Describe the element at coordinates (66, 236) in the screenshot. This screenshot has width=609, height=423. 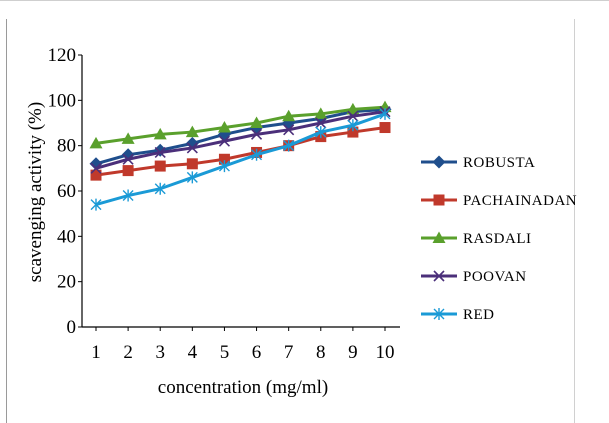
I see `y-tick-label: 40` at that location.